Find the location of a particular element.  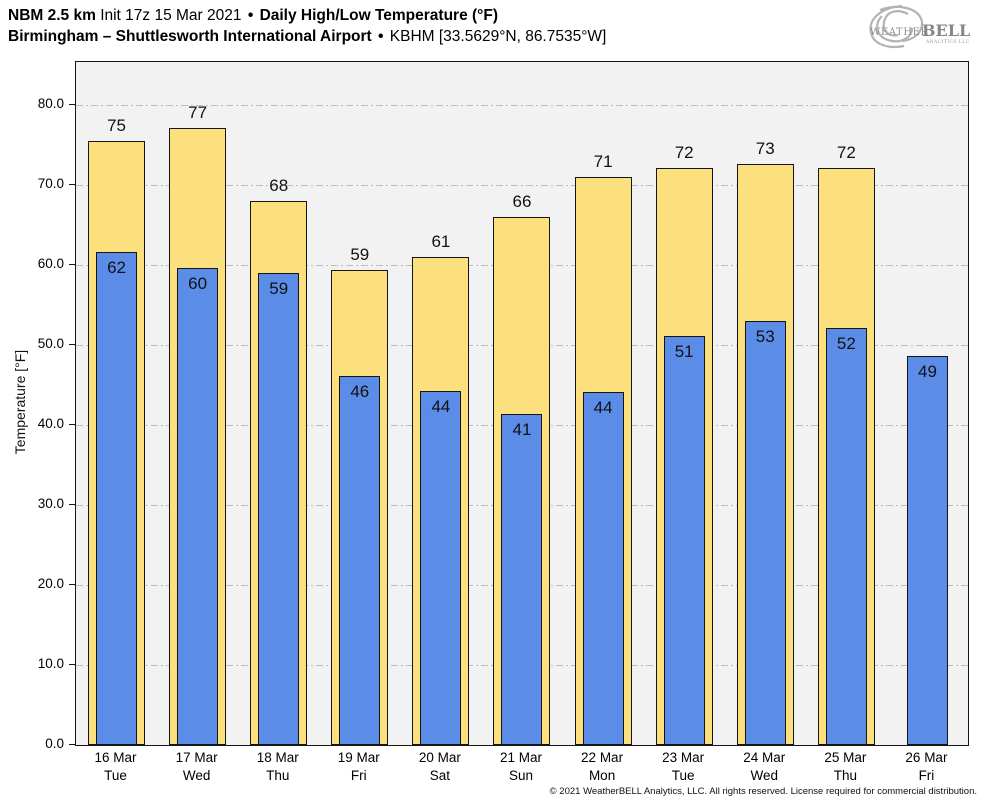

x-axis-label: 22 Mar Mon is located at coordinates (602, 767).